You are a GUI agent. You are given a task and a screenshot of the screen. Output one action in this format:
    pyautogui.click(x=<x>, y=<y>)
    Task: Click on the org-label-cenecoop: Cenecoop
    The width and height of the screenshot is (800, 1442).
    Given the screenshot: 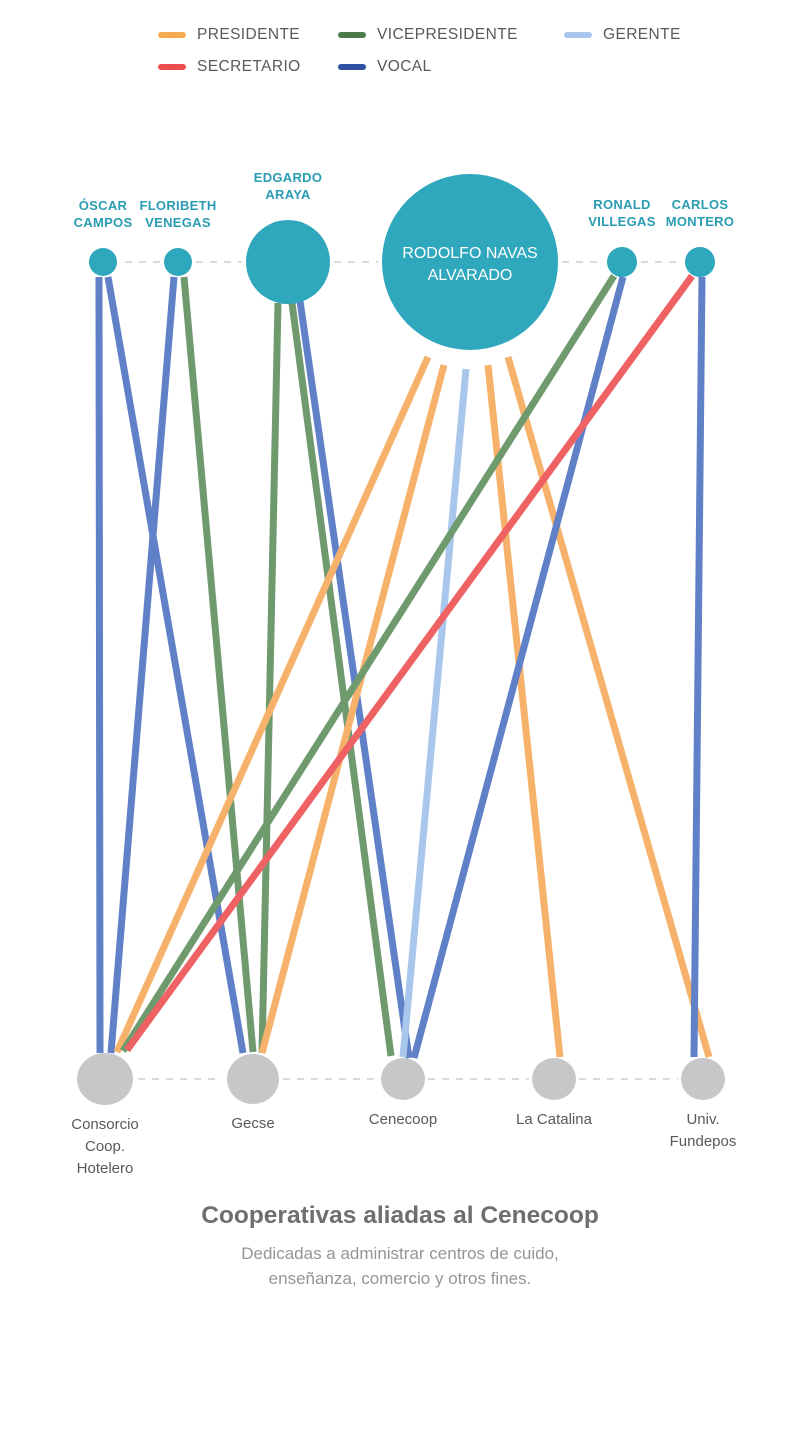 What is the action you would take?
    pyautogui.click(x=403, y=1119)
    